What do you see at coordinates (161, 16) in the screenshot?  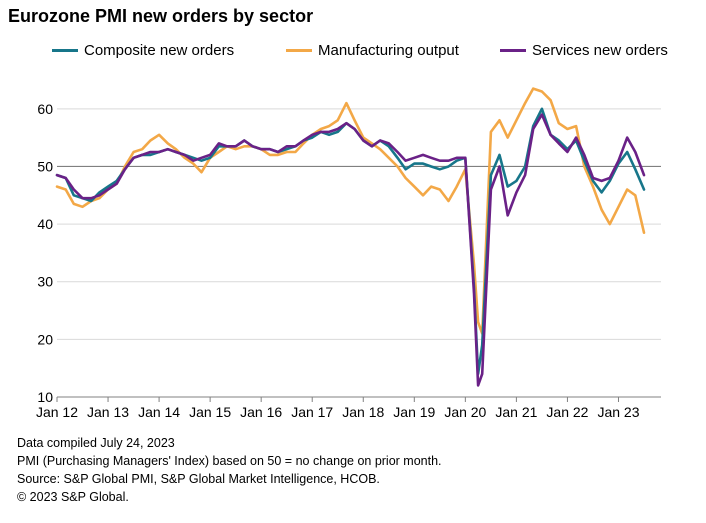 I see `chart-title: Eurozone PMI new orders by sector` at bounding box center [161, 16].